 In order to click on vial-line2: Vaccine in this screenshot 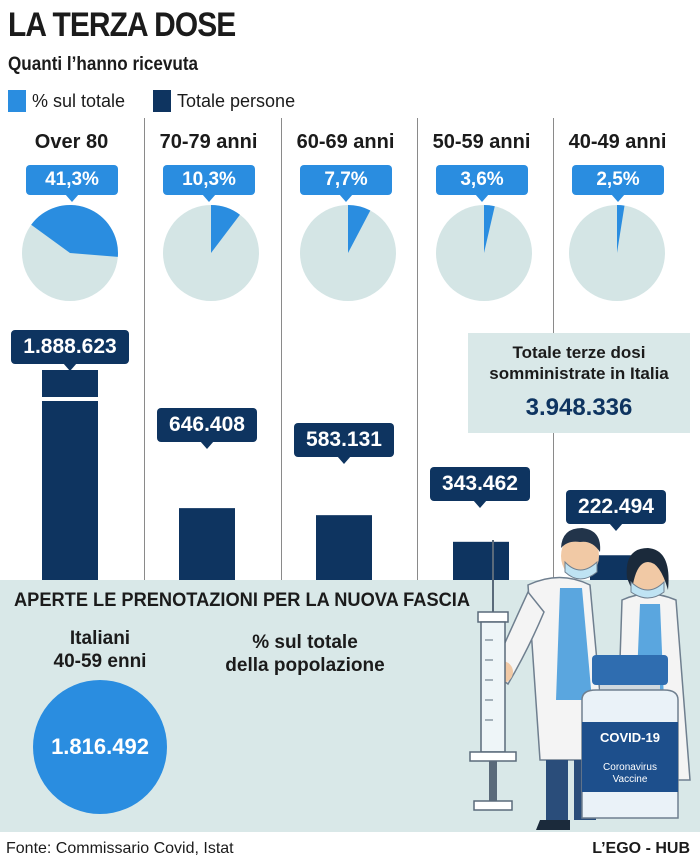, I will do `click(630, 779)`.